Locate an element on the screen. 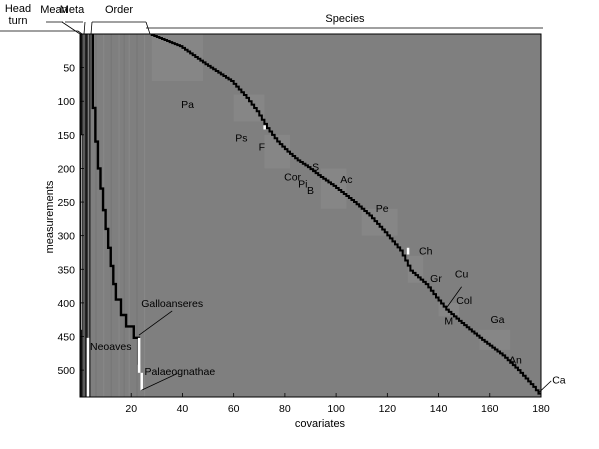 This screenshot has width=599, height=449. x-tick-label: 120 is located at coordinates (388, 409).